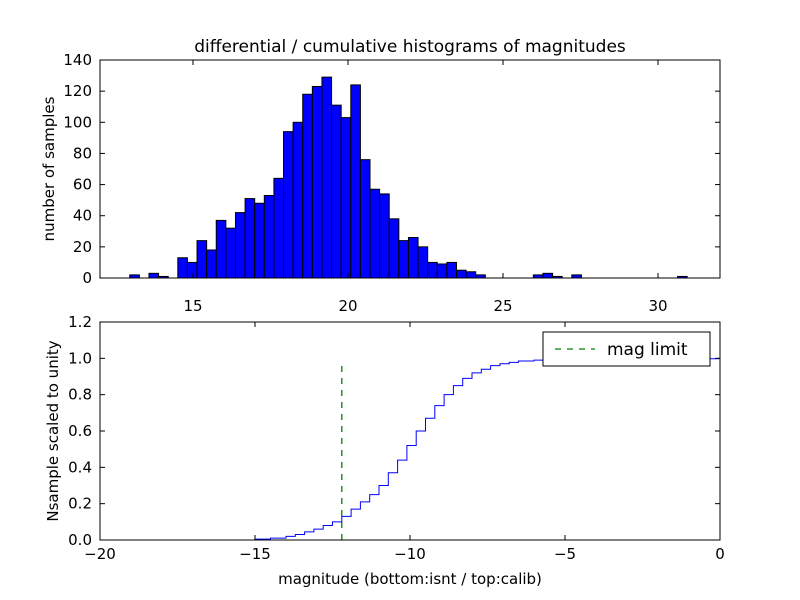  I want to click on histogram-x-tick-label: 25, so click(502, 306).